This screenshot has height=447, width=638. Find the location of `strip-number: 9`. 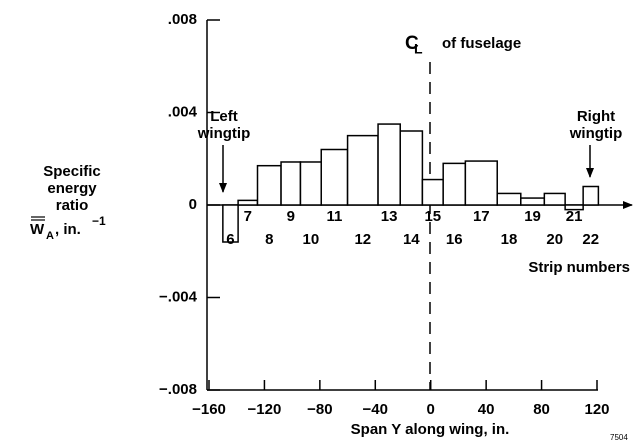

strip-number: 9 is located at coordinates (291, 216).